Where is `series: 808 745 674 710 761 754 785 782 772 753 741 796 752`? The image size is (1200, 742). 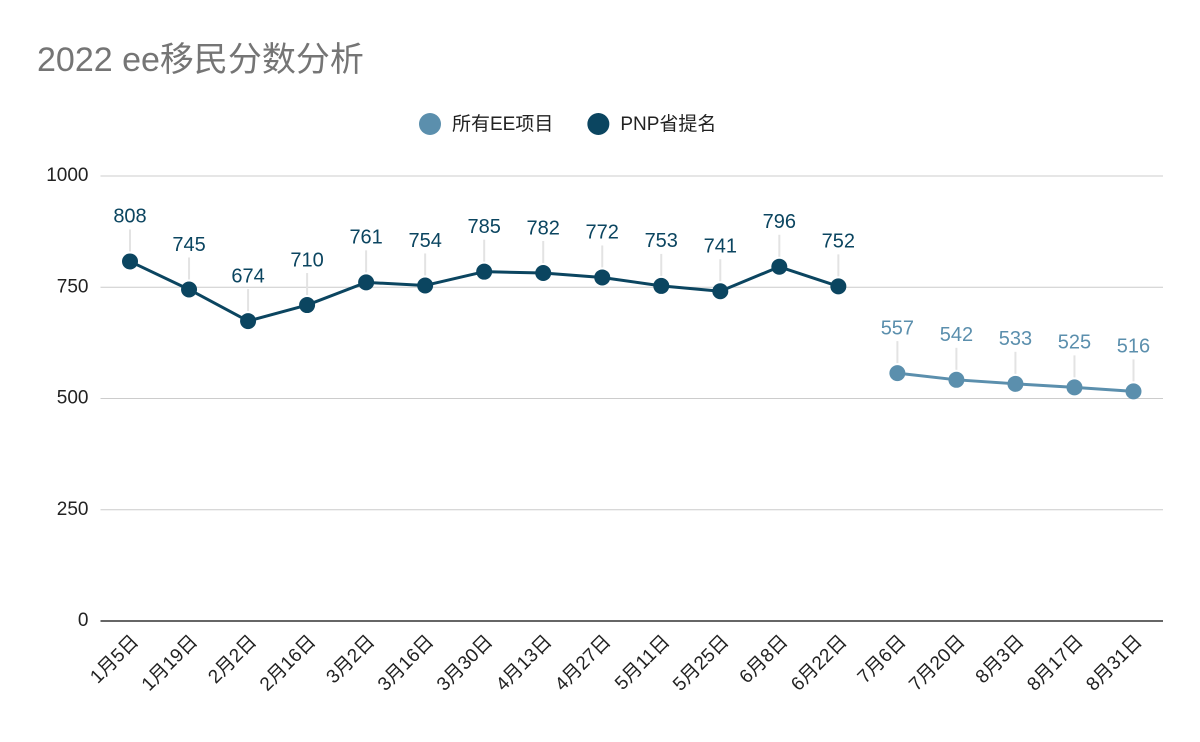
series: 808 745 674 710 761 754 785 782 772 753 741 796 752 is located at coordinates (484, 268).